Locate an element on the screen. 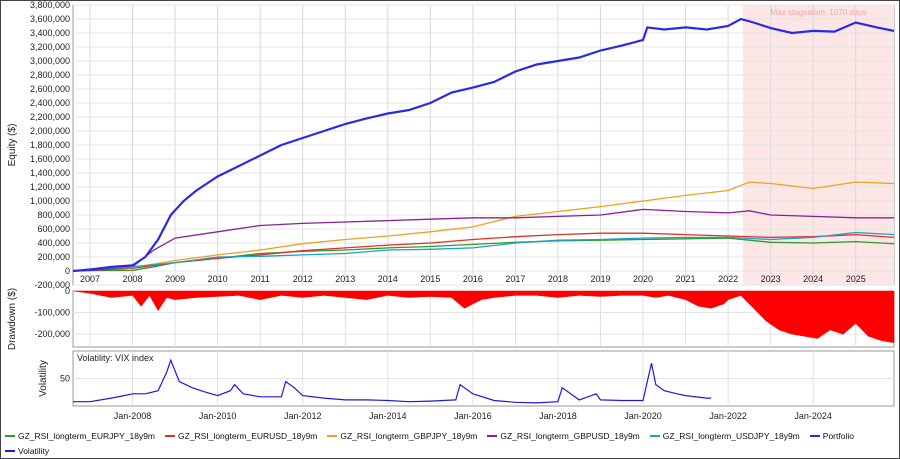  y-tick-label: 2,600,000 is located at coordinates (50, 89).